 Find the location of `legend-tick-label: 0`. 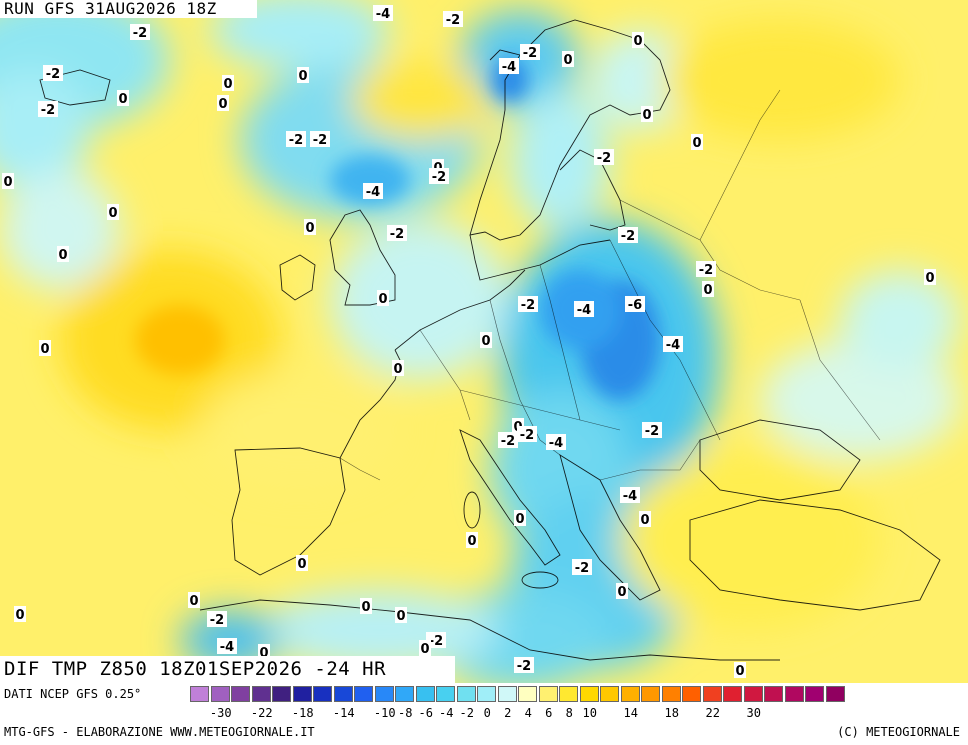

legend-tick-label: 0 is located at coordinates (487, 713).